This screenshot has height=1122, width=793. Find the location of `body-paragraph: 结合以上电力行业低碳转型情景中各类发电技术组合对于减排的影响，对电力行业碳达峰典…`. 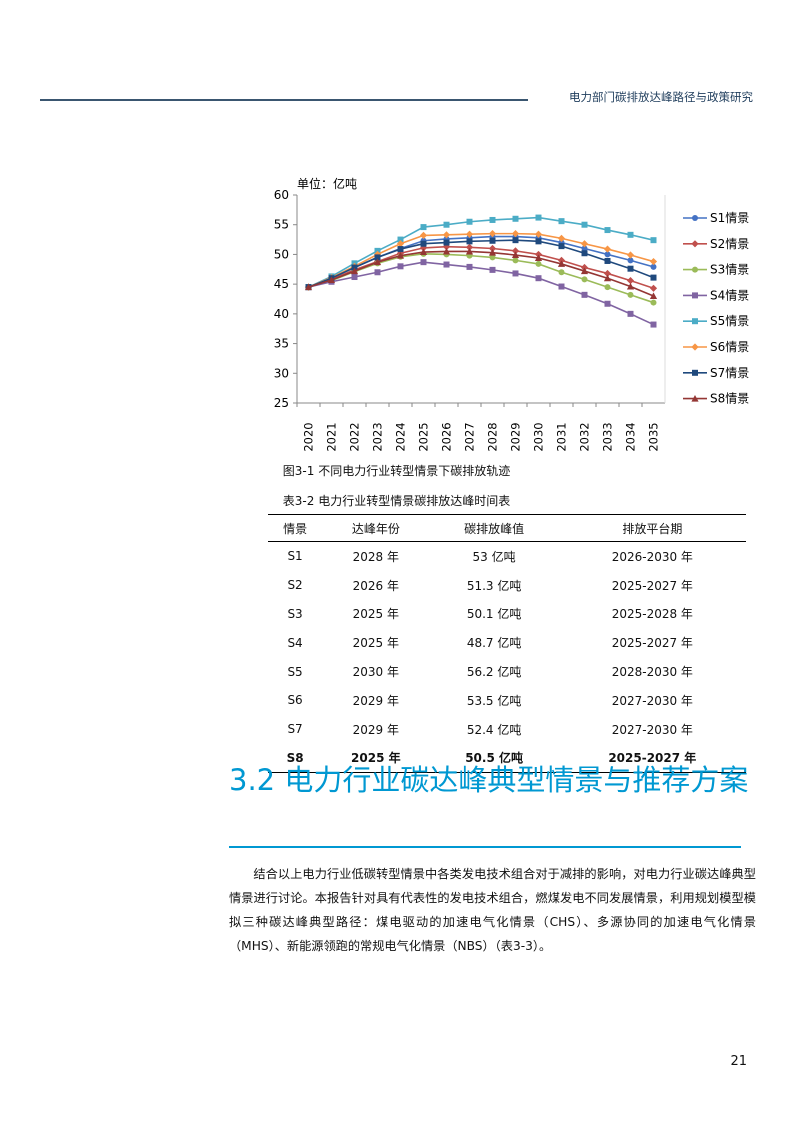

body-paragraph: 结合以上电力行业低碳转型情景中各类发电技术组合对于减排的影响，对电力行业碳达峰典… is located at coordinates (492, 910).